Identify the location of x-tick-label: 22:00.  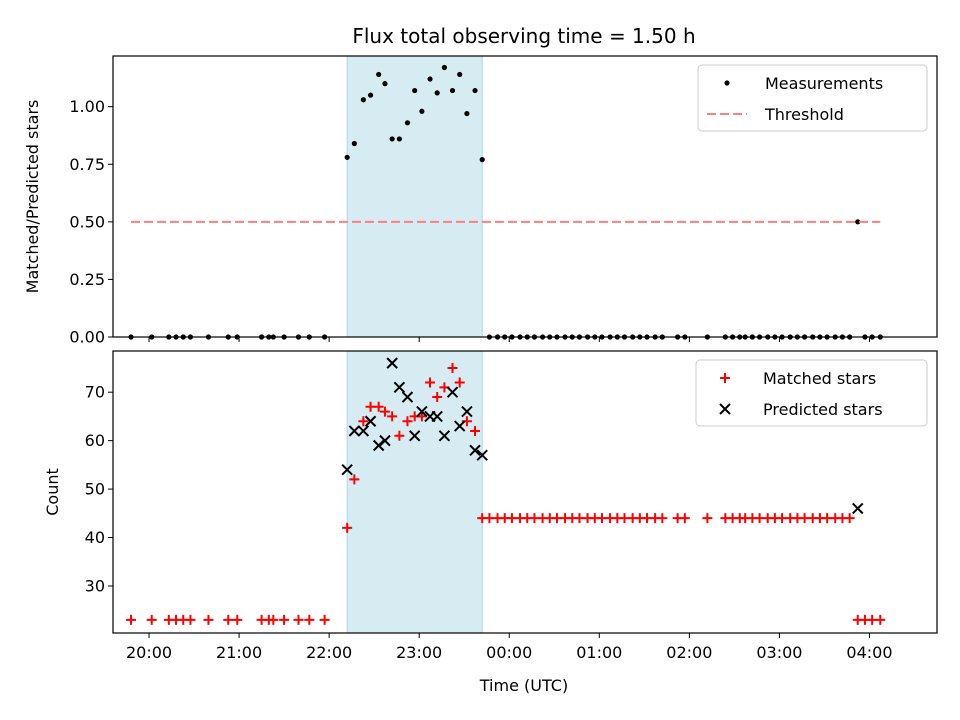
(329, 652).